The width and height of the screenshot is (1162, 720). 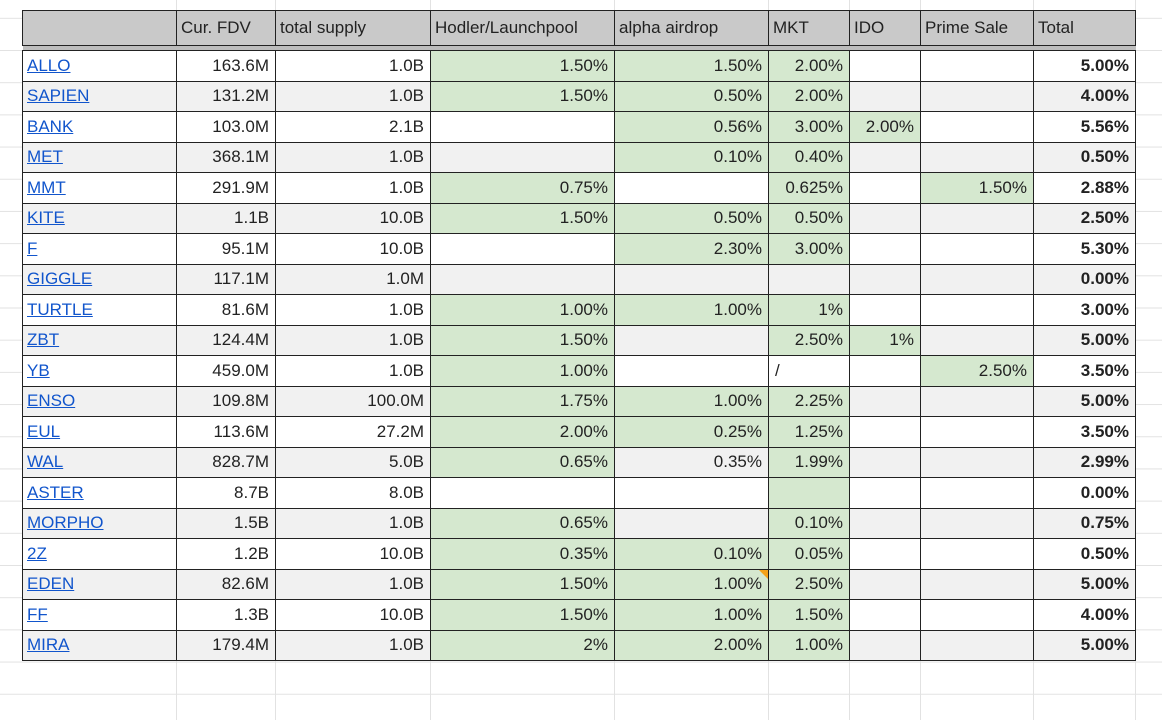 What do you see at coordinates (579, 48) in the screenshot?
I see `freeze-bar` at bounding box center [579, 48].